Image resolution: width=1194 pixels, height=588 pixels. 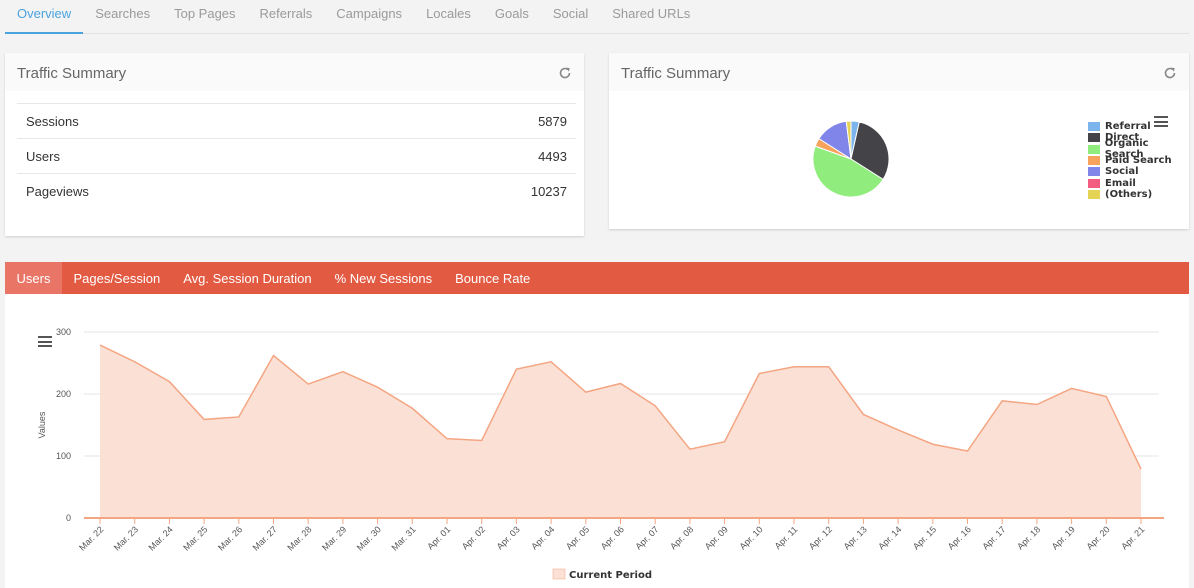 What do you see at coordinates (123, 13) in the screenshot?
I see `tab-searches: Searches` at bounding box center [123, 13].